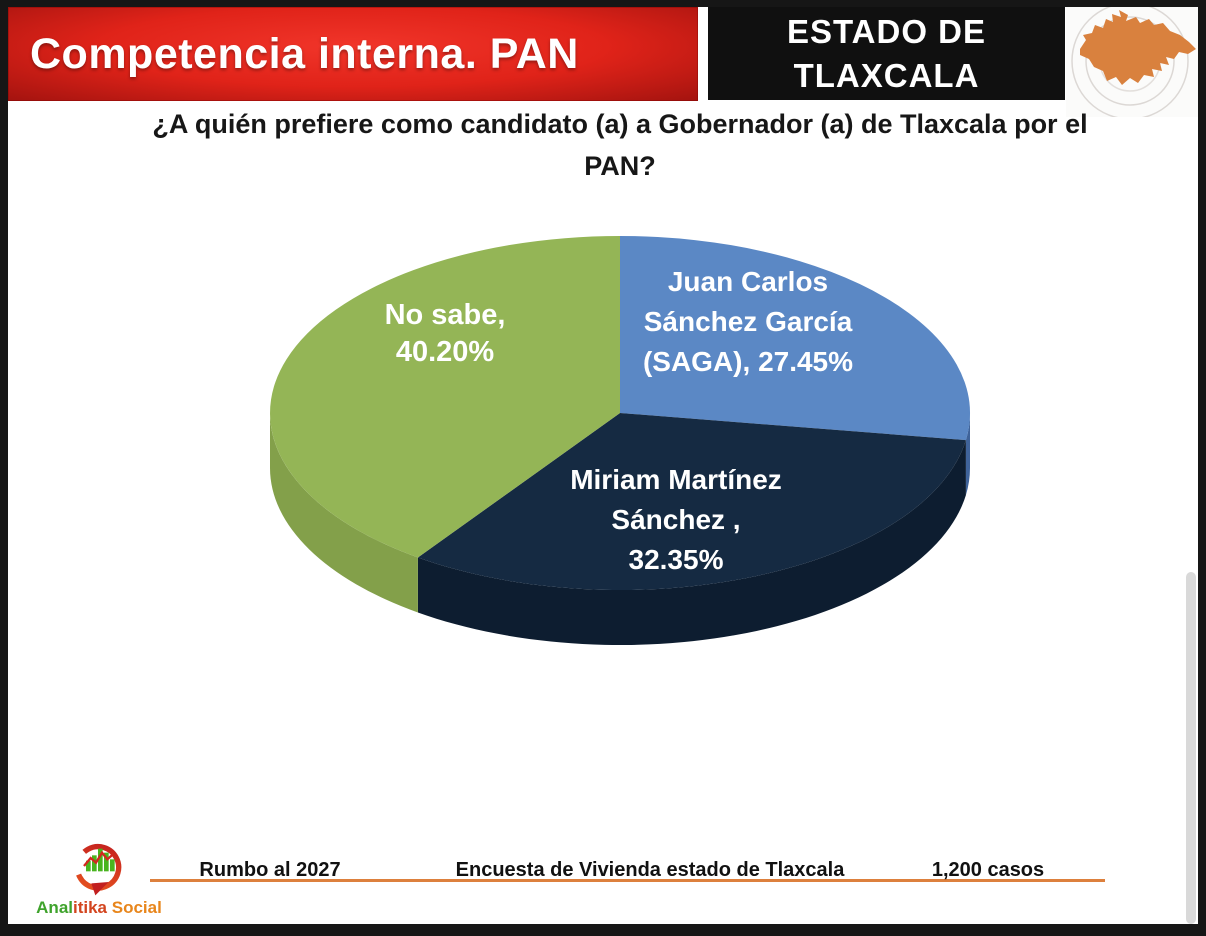 This screenshot has height=936, width=1206. Describe the element at coordinates (304, 53) in the screenshot. I see `slide-title: Competencia interna. PAN` at that location.